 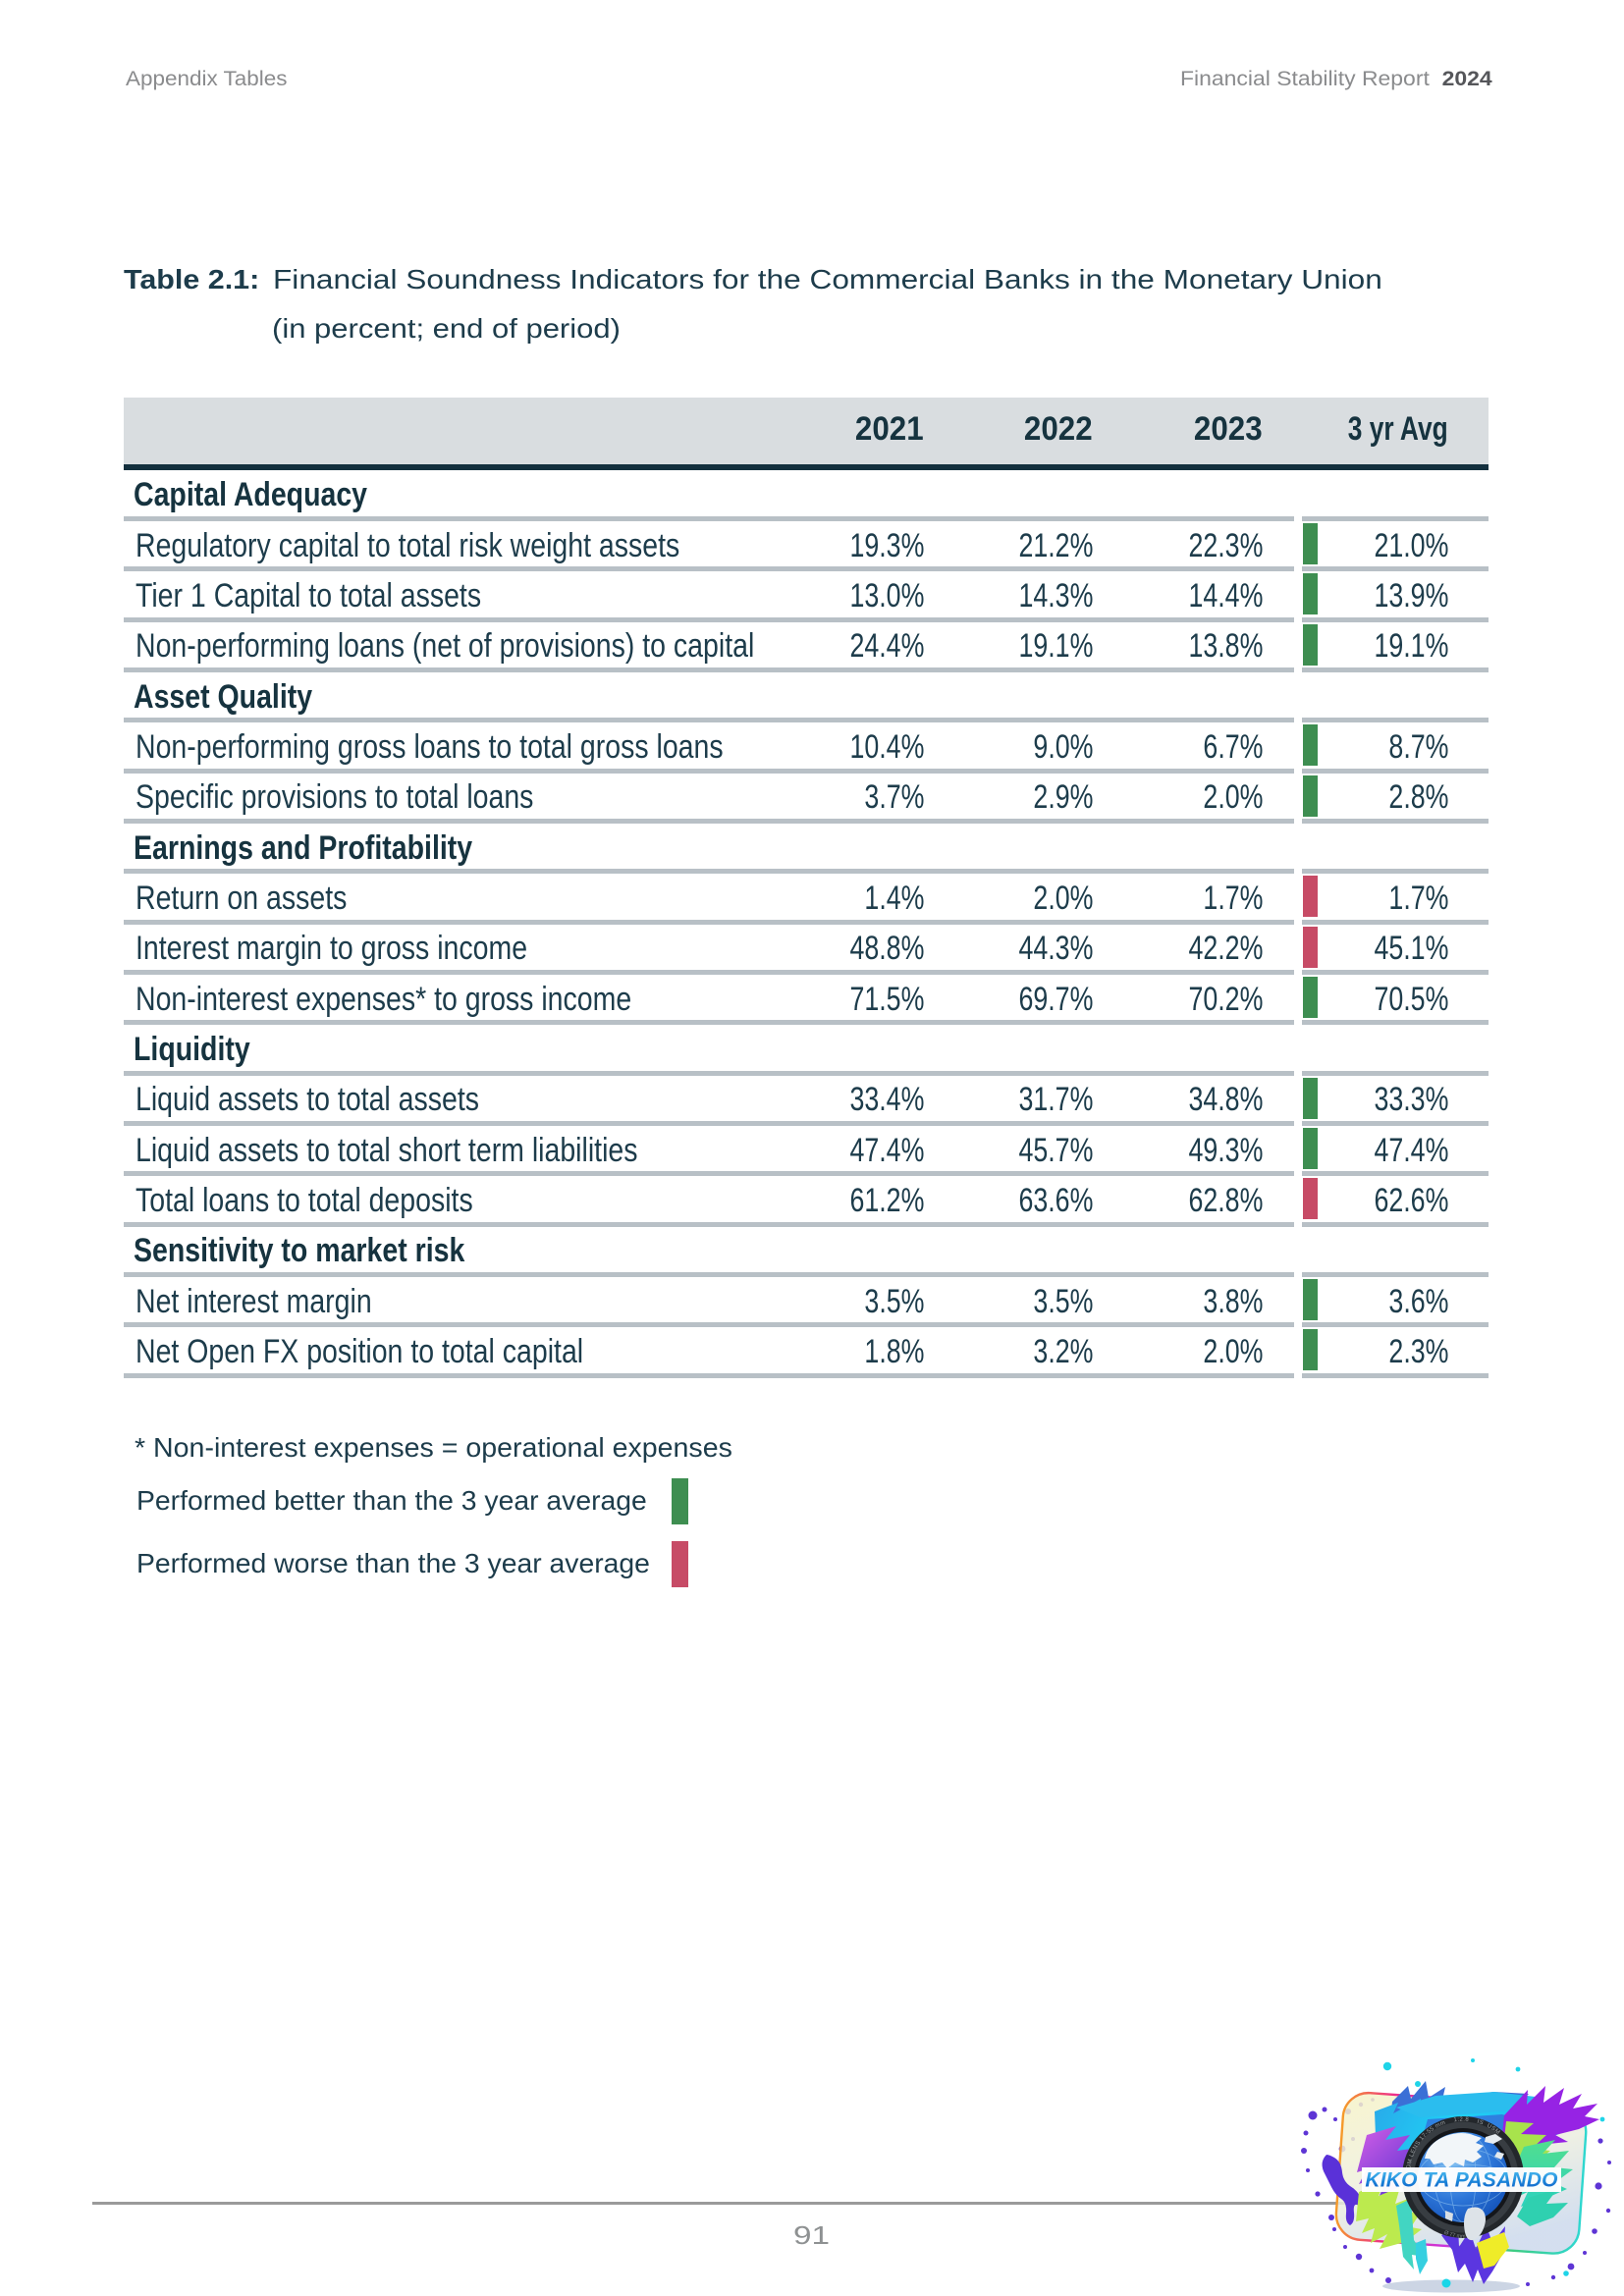 I want to click on svg-text: KIKO TA PASANDO, so click(x=1461, y=2181).